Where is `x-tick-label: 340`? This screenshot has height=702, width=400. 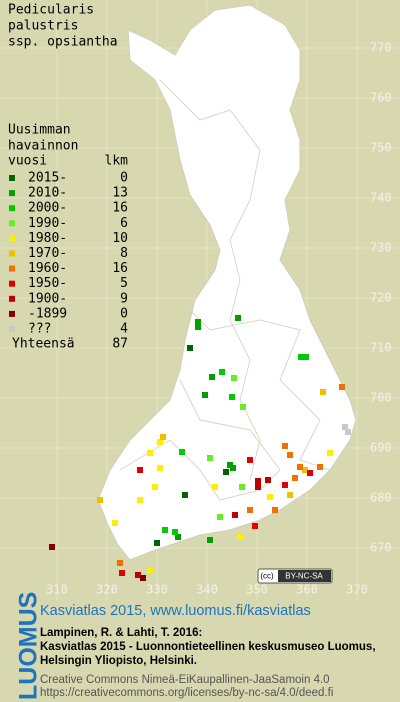 x-tick-label: 340 is located at coordinates (207, 590).